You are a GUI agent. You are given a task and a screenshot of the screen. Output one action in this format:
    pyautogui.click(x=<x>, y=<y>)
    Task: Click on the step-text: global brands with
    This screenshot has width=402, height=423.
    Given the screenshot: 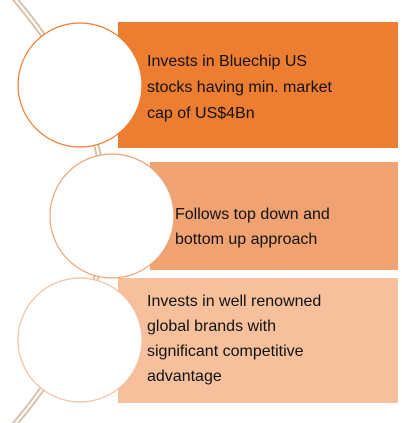 What is the action you would take?
    pyautogui.click(x=211, y=326)
    